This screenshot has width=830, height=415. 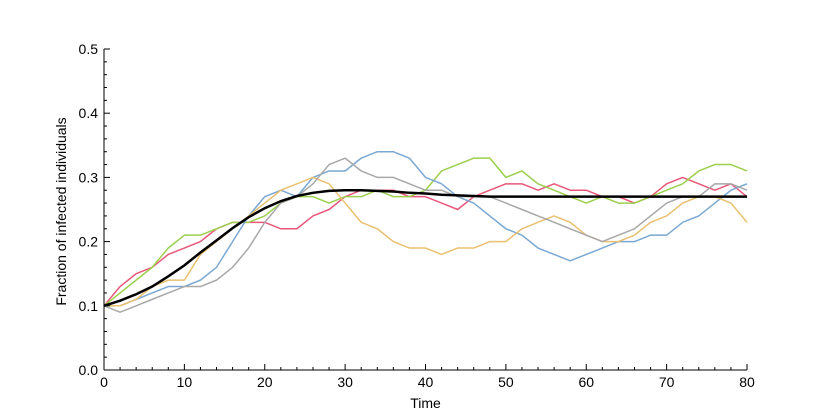 I want to click on x-tick-label: 10, so click(x=185, y=382).